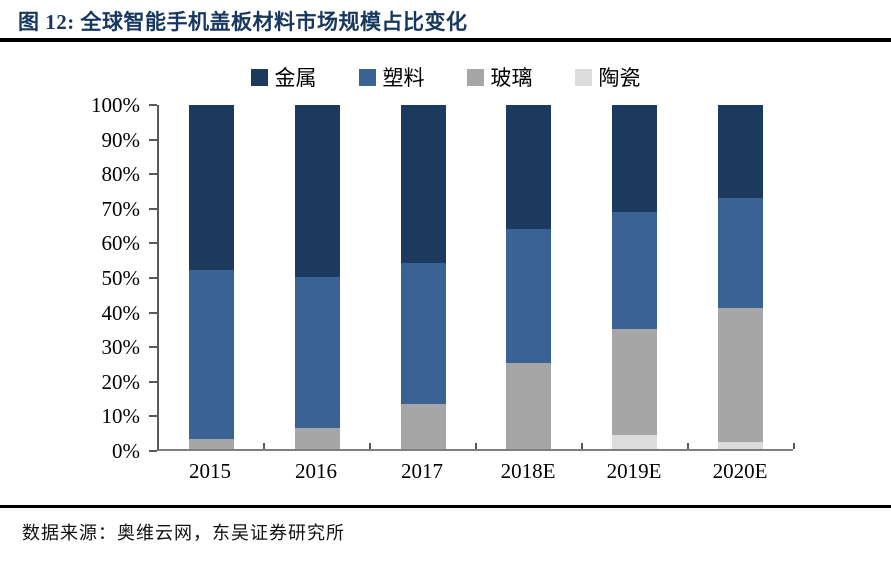  What do you see at coordinates (153, 451) in the screenshot?
I see `y-tick-0%` at bounding box center [153, 451].